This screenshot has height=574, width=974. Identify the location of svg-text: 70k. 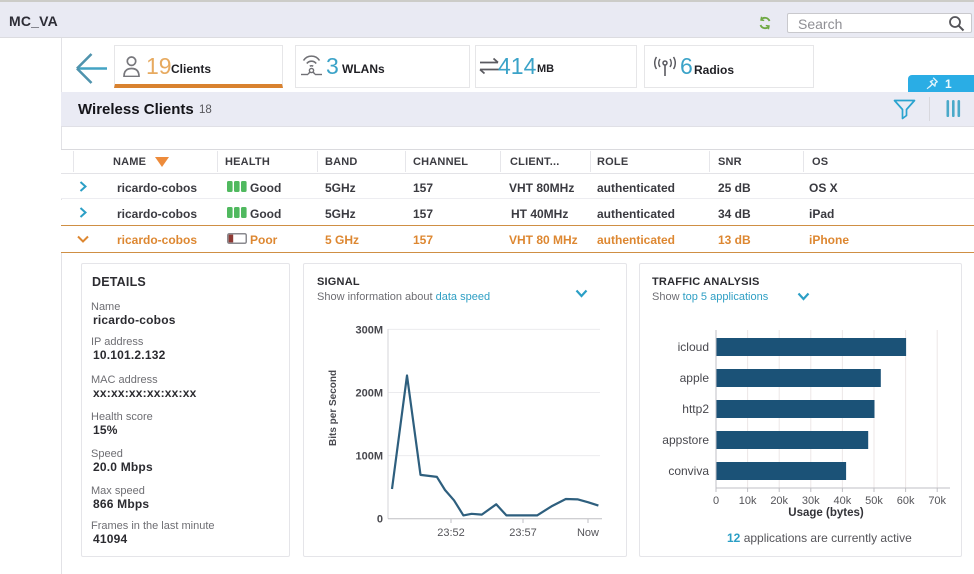
(937, 501).